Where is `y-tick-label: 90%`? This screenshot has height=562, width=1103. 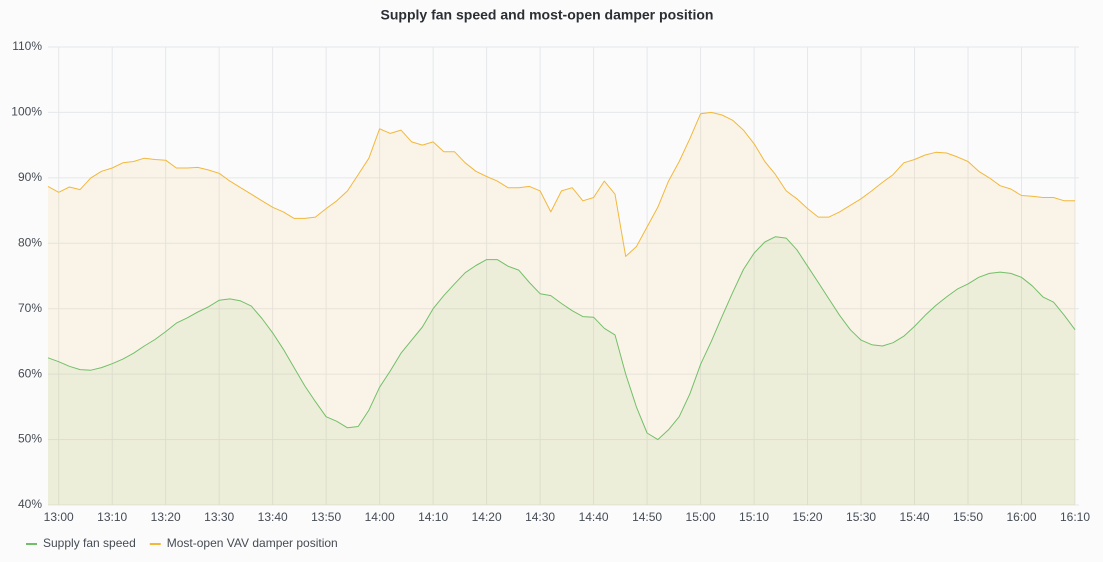 y-tick-label: 90% is located at coordinates (30, 177).